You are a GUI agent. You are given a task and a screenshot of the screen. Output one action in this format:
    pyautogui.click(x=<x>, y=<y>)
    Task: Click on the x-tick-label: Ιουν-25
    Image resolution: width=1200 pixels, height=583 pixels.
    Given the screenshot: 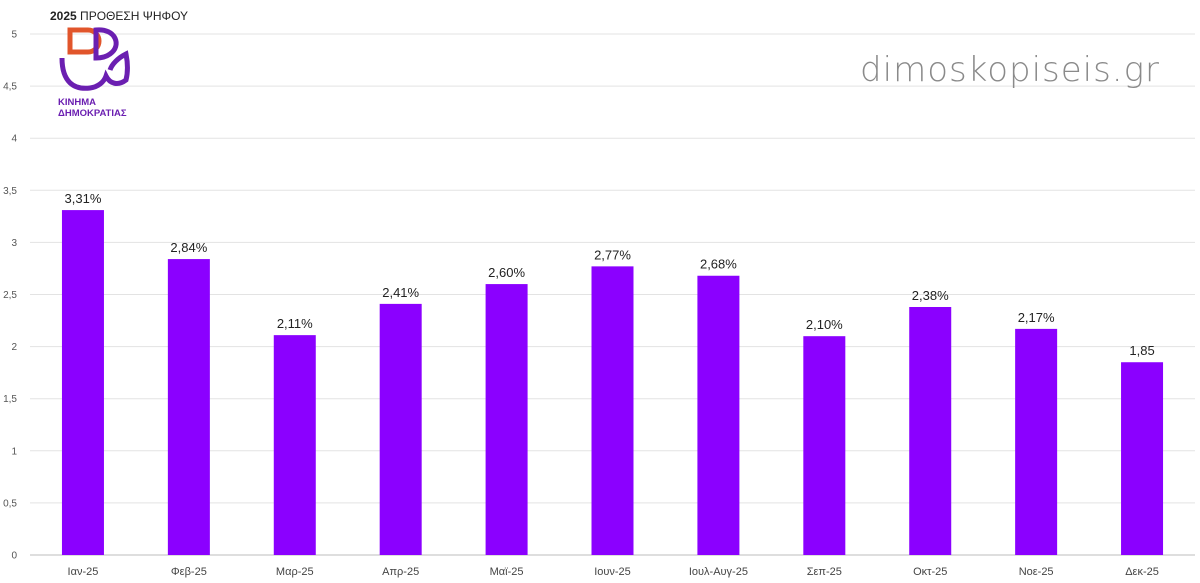 What is the action you would take?
    pyautogui.click(x=612, y=572)
    